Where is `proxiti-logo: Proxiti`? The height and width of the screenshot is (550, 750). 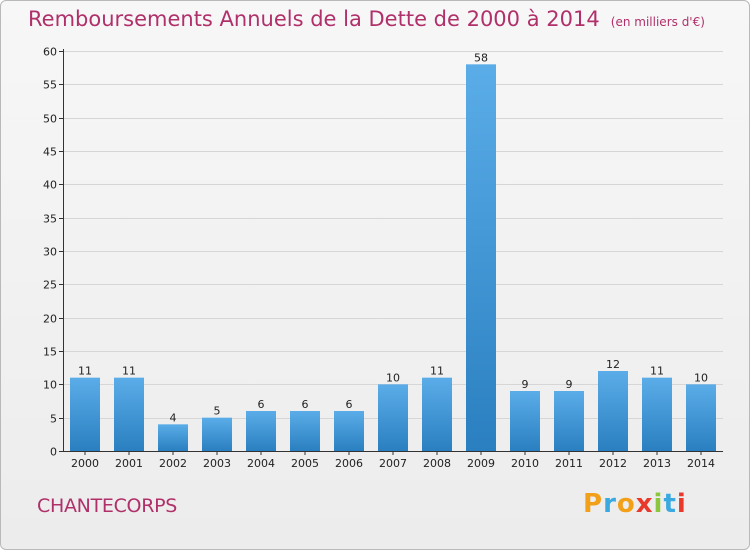 proxiti-logo: Proxiti is located at coordinates (635, 504).